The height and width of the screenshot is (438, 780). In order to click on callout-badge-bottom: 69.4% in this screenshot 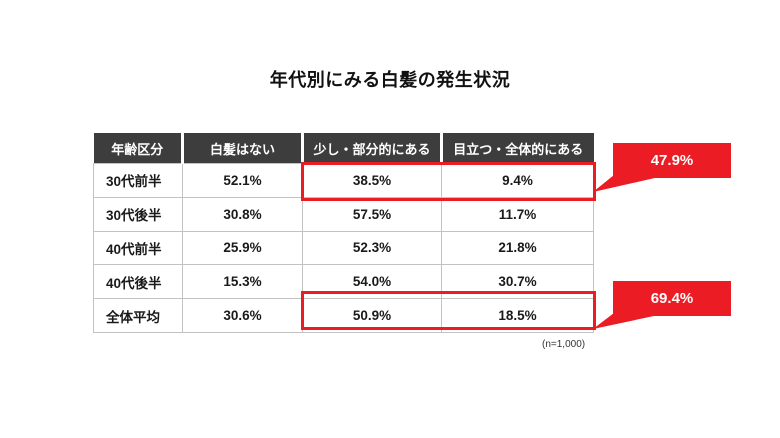, I will do `click(672, 298)`.